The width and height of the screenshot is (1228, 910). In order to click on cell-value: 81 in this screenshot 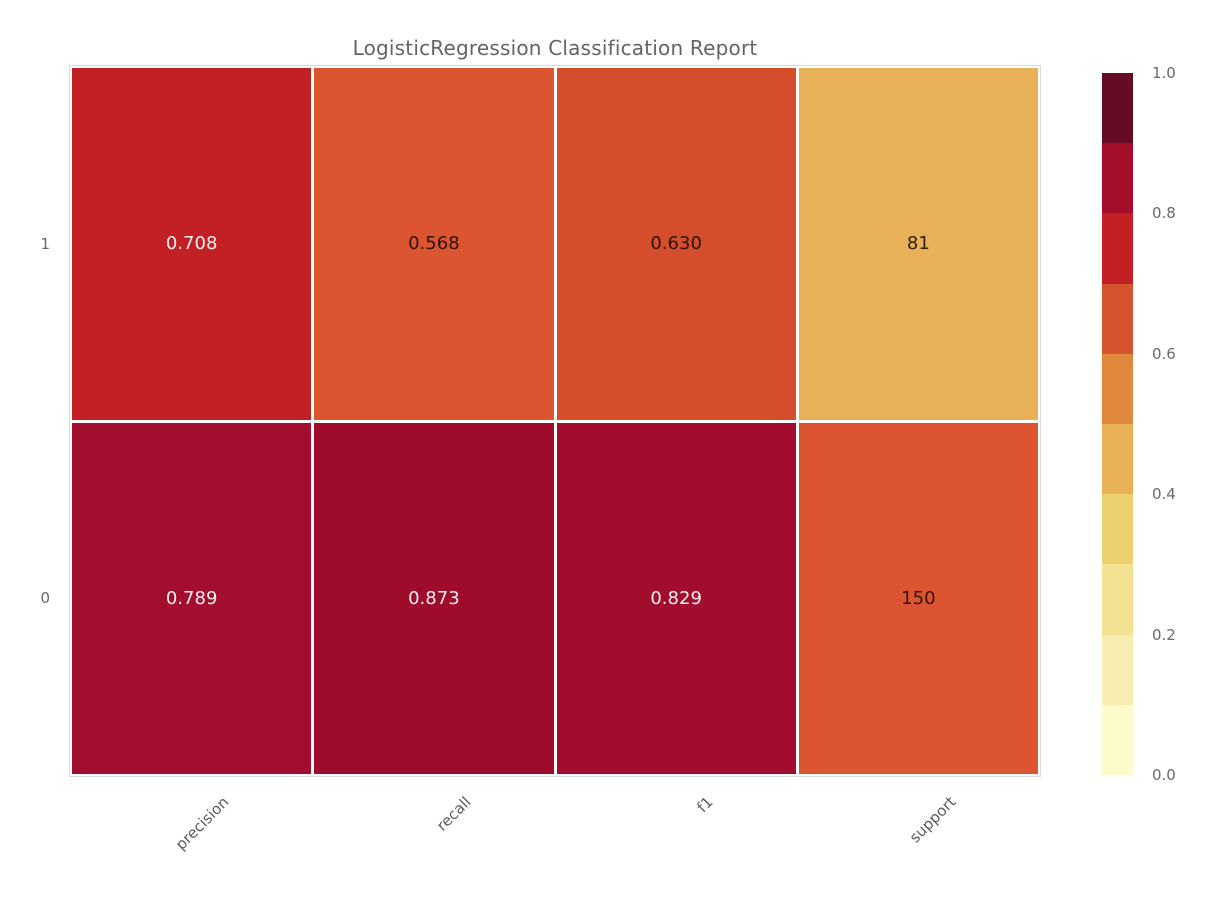, I will do `click(918, 244)`.